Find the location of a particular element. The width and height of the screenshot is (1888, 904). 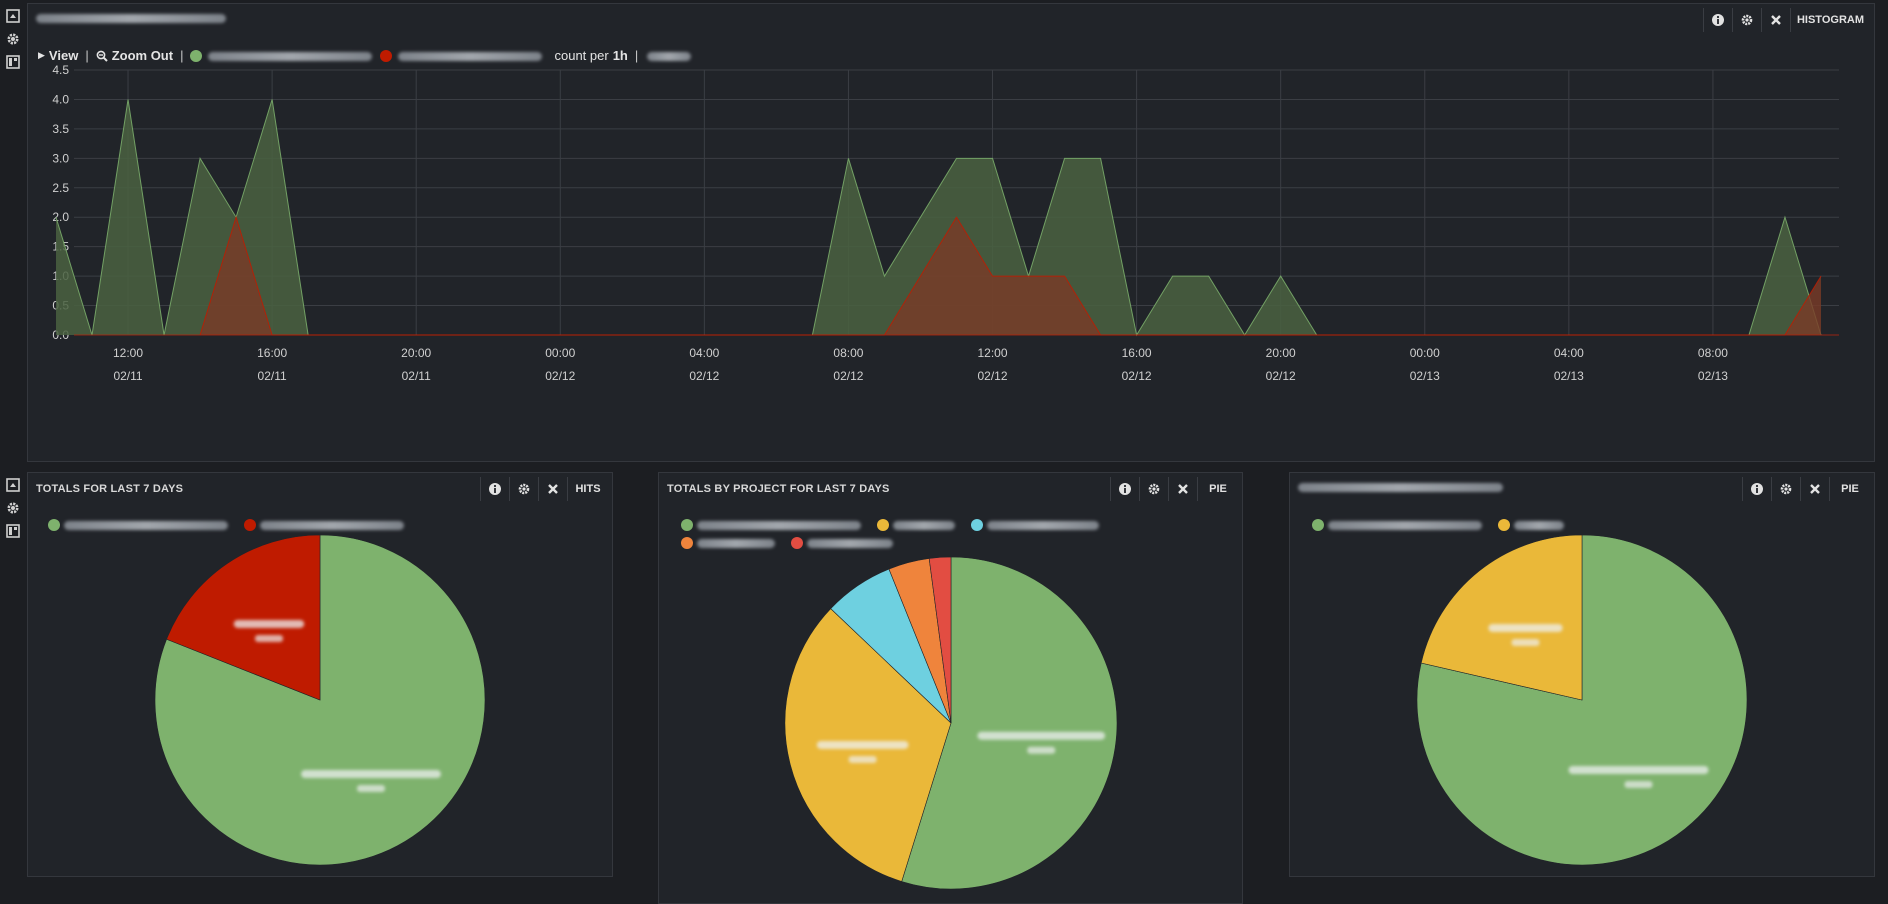

zoom-out-icon is located at coordinates (102, 56).